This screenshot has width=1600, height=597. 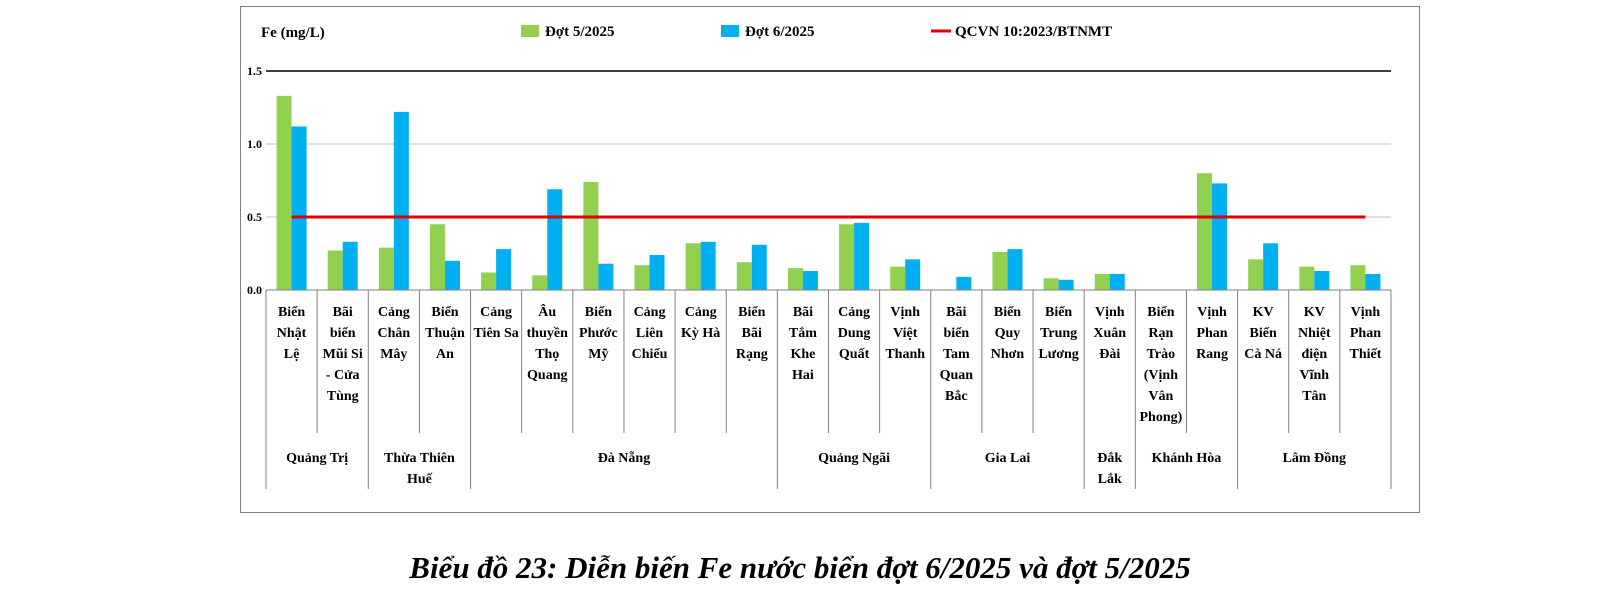 I want to click on category-label-14-line-2: biển, so click(x=956, y=333).